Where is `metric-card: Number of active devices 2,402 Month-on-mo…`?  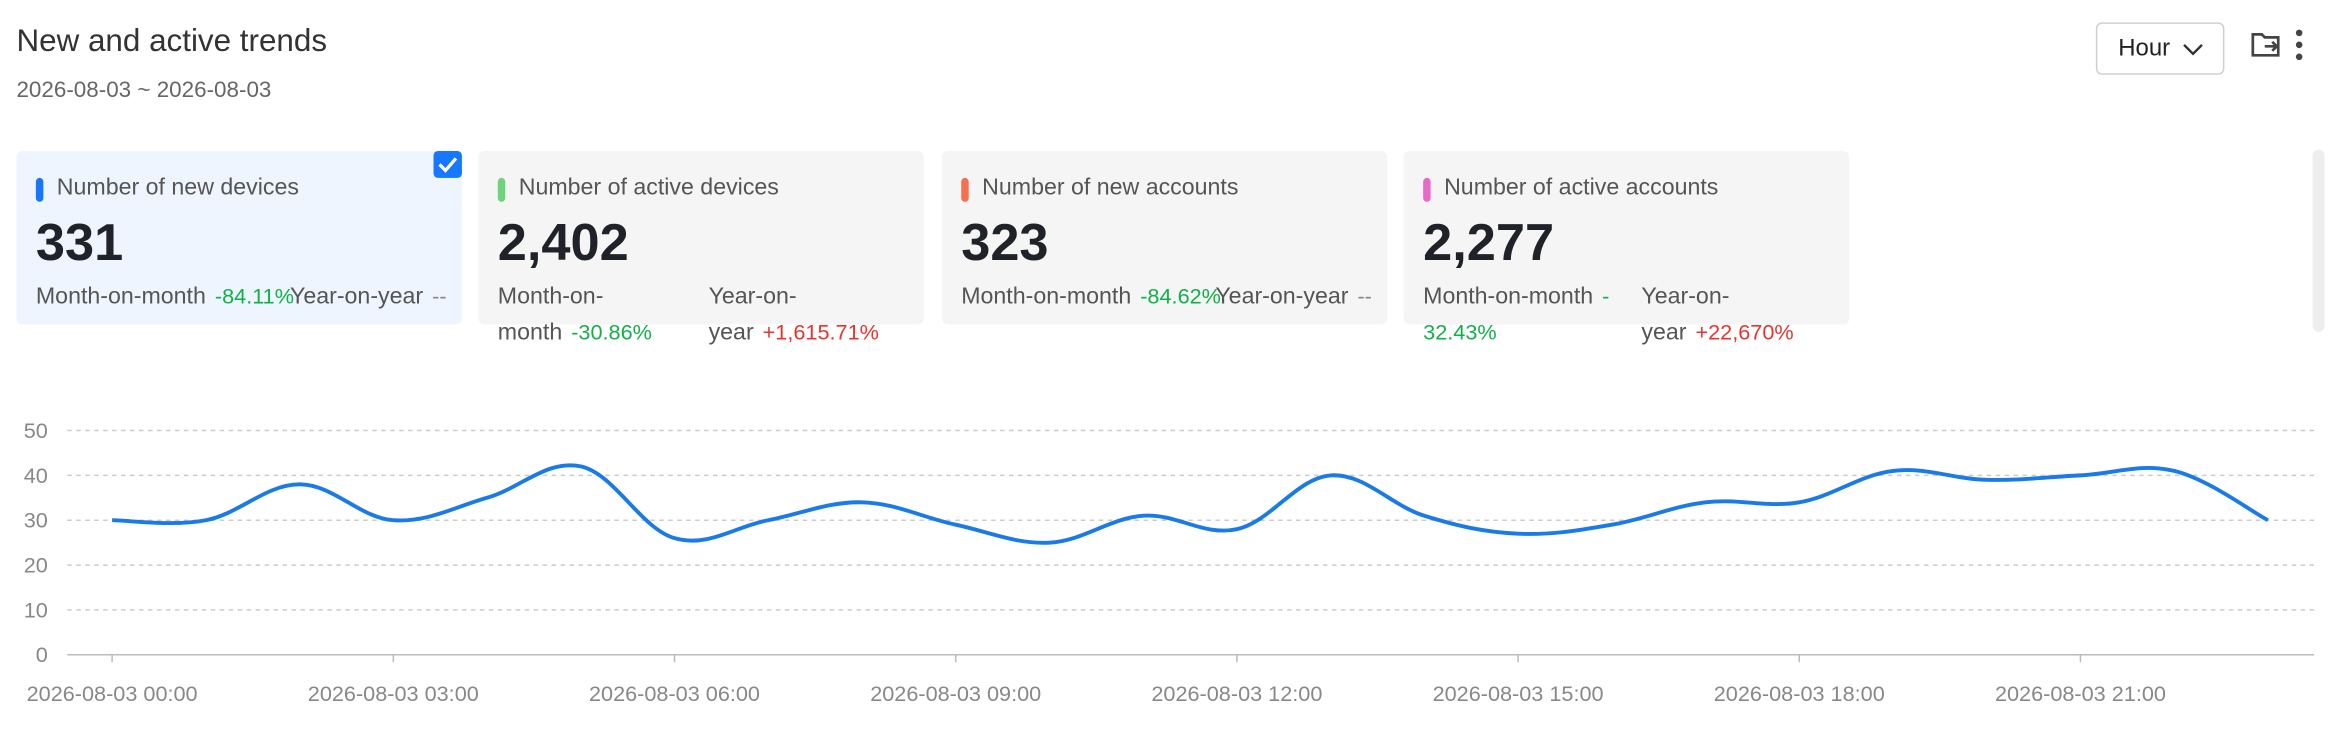 metric-card: Number of active devices 2,402 Month-on-mo… is located at coordinates (701, 247).